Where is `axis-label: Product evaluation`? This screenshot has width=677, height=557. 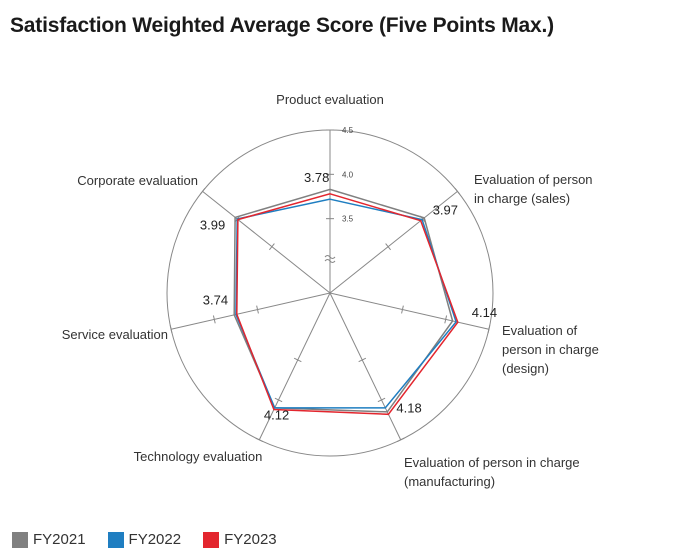
axis-label: Product evaluation is located at coordinates (330, 99).